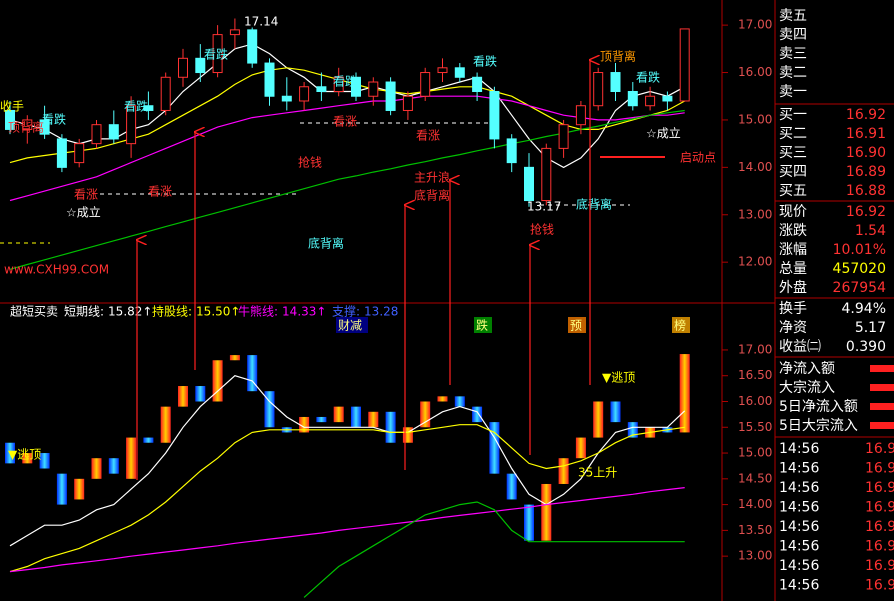 The height and width of the screenshot is (601, 894). Describe the element at coordinates (793, 35) in the screenshot. I see `panel-label: 卖四` at that location.